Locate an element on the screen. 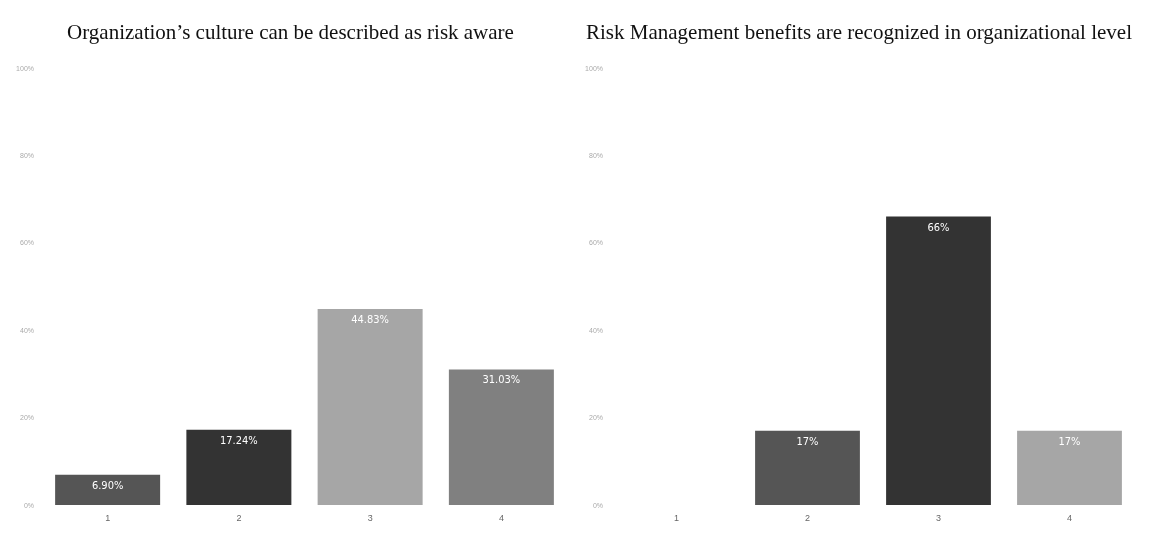  data-label: 6.90% is located at coordinates (107, 485).